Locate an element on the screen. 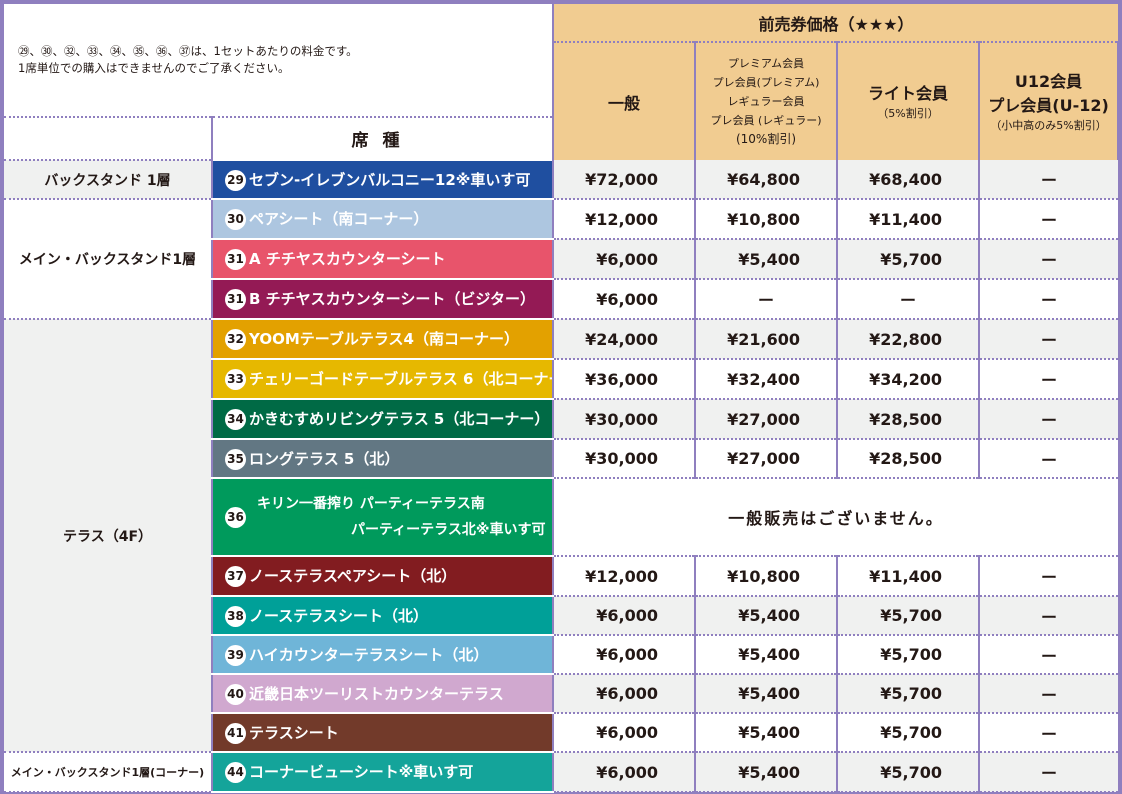 This screenshot has width=1122, height=794. price-cell: ¥21,600 is located at coordinates (767, 339).